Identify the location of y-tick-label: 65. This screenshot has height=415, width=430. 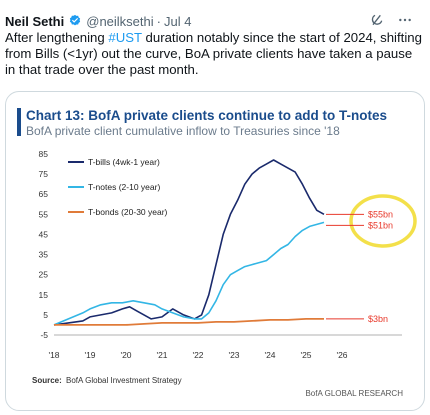
(44, 194).